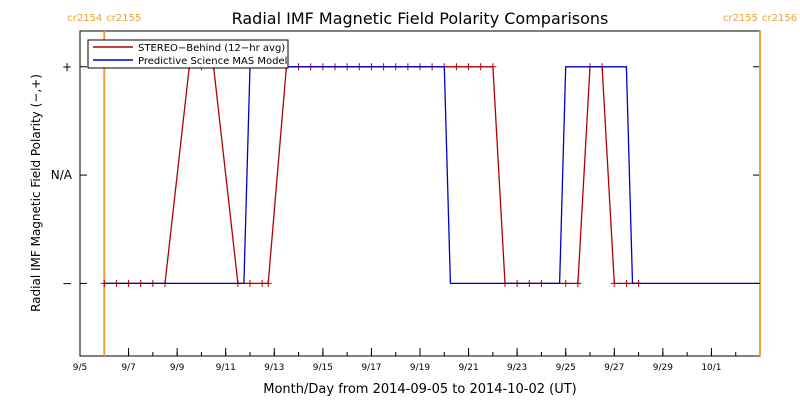 The height and width of the screenshot is (400, 800). I want to click on x-tick-label: 9/11, so click(226, 368).